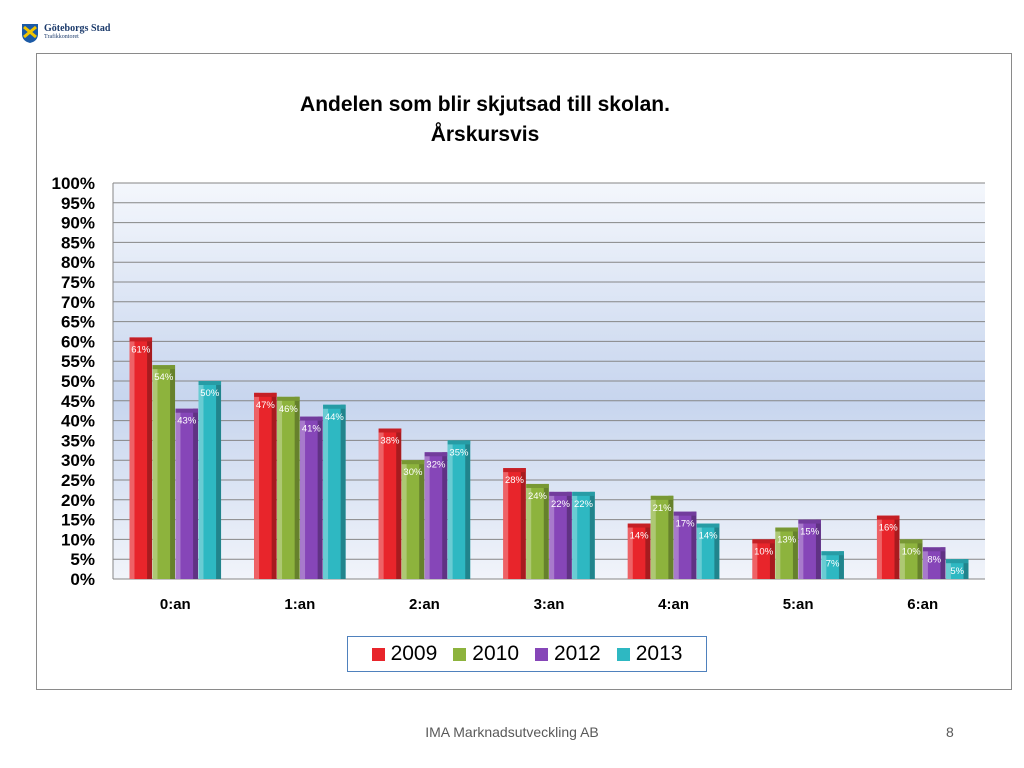  I want to click on bar-2009-0:an, so click(141, 458).